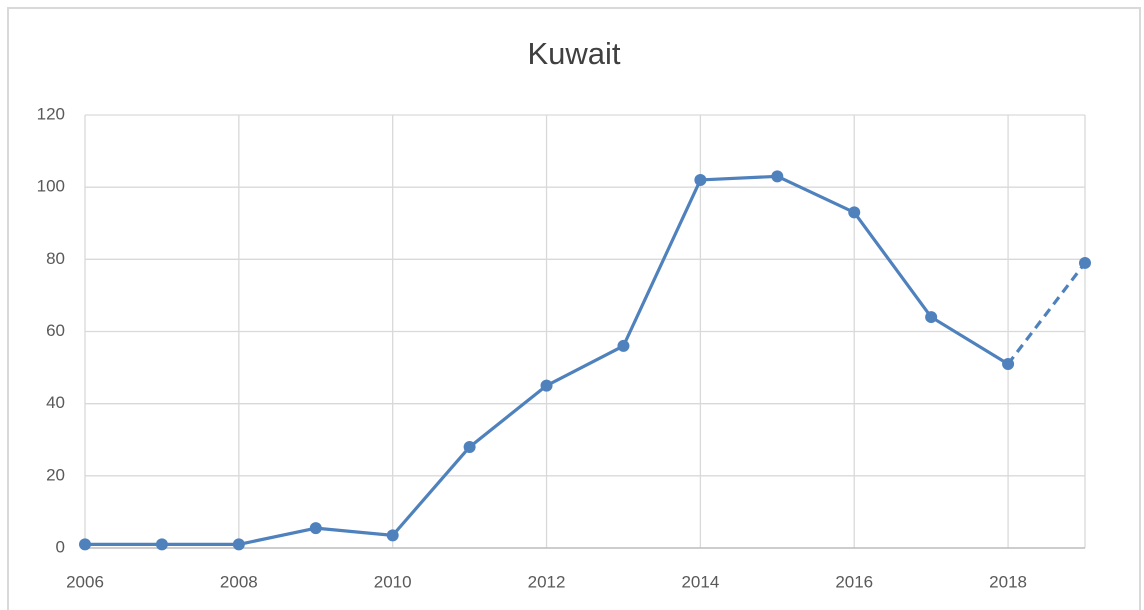  Describe the element at coordinates (393, 581) in the screenshot. I see `x-tick-label: 2010` at that location.